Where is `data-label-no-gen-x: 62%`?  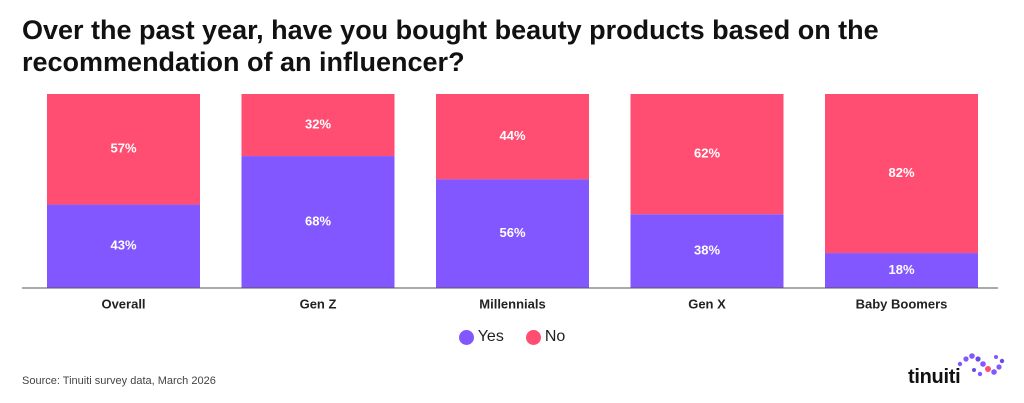 data-label-no-gen-x: 62% is located at coordinates (707, 153).